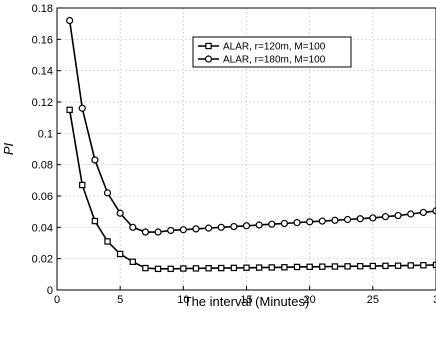 Image resolution: width=436 pixels, height=344 pixels. I want to click on legend: ALAR, r=120m, M=100 ALAR, r=180m, M=100, so click(272, 52).